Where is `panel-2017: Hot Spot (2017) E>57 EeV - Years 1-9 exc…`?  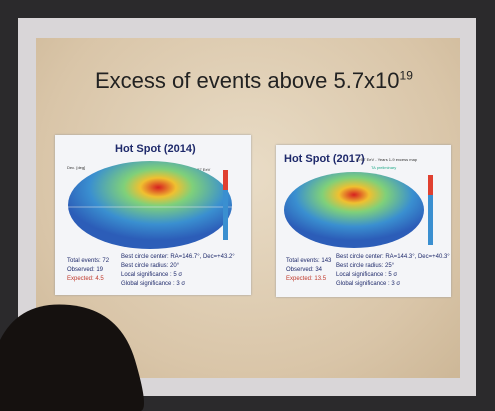
panel-2017: Hot Spot (2017) E>57 EeV - Years 1-9 exc… is located at coordinates (363, 221).